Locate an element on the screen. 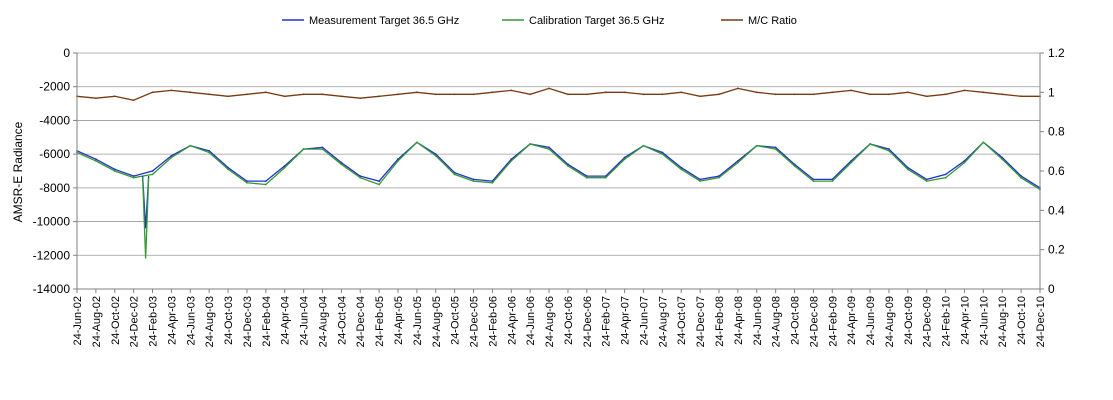  x-tick-label: 24-Feb-09 is located at coordinates (833, 321).